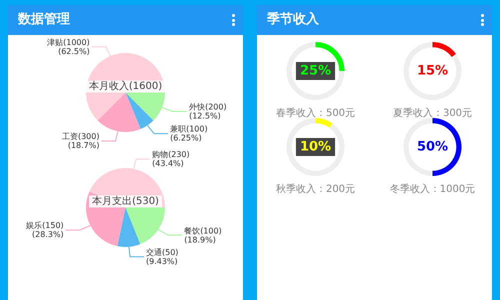  I want to click on slice-label: 交通(50), so click(162, 252).